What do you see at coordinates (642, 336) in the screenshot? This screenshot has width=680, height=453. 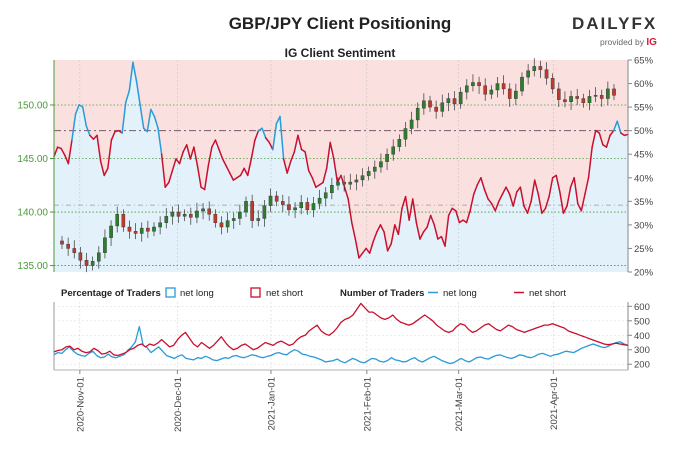 I see `count-tick-label: 400` at bounding box center [642, 336].